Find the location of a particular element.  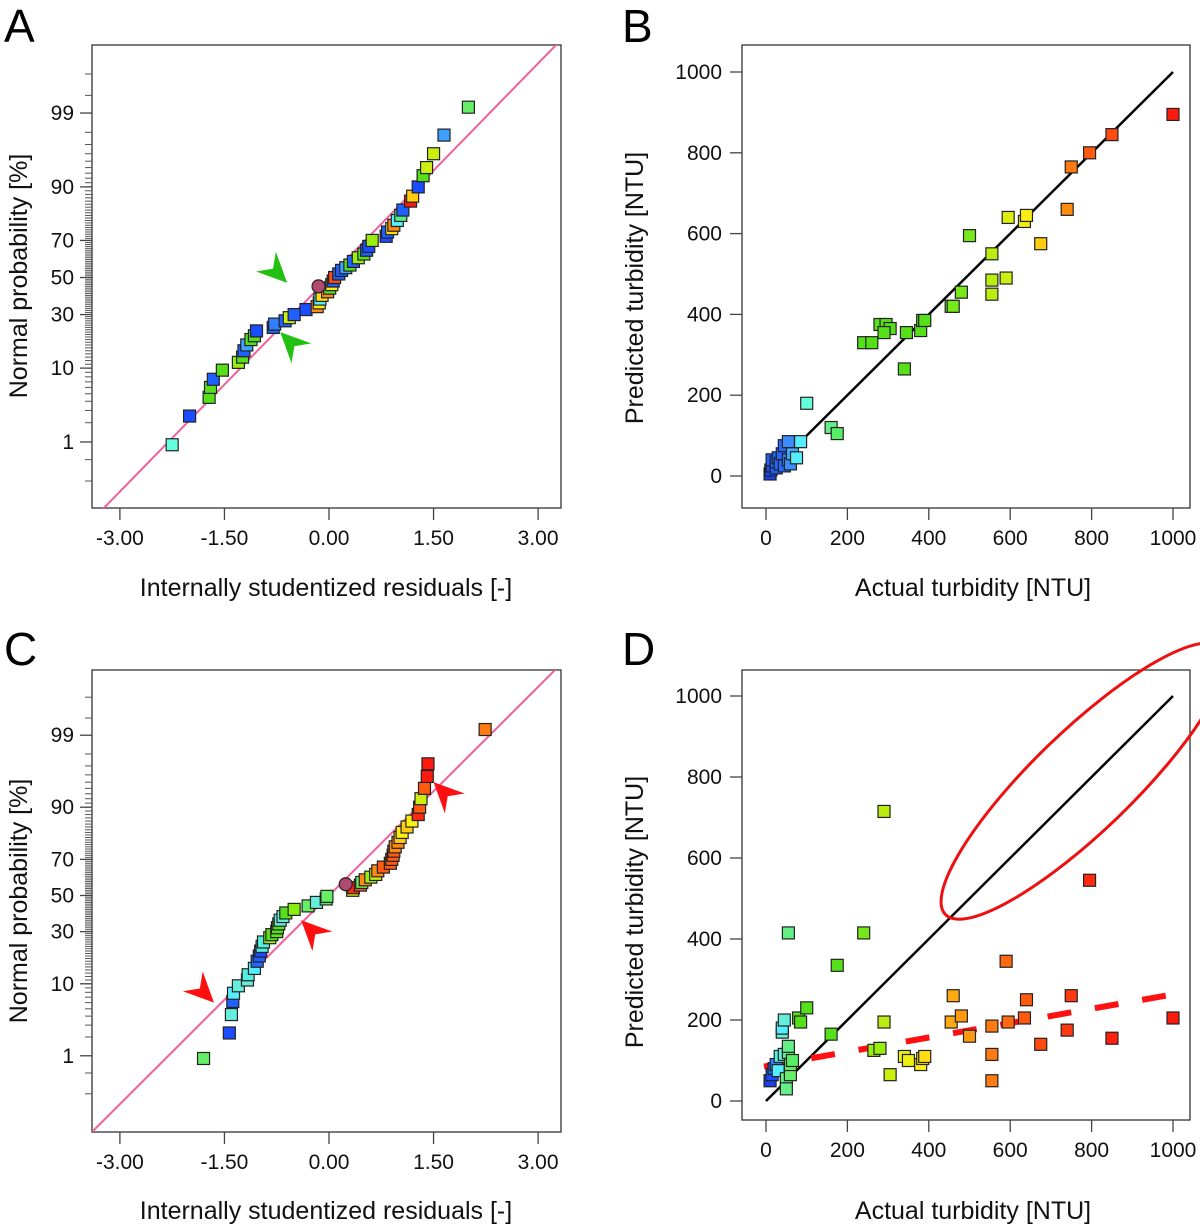

x-axis-title: Actual turbidity [NTU] is located at coordinates (973, 1211).